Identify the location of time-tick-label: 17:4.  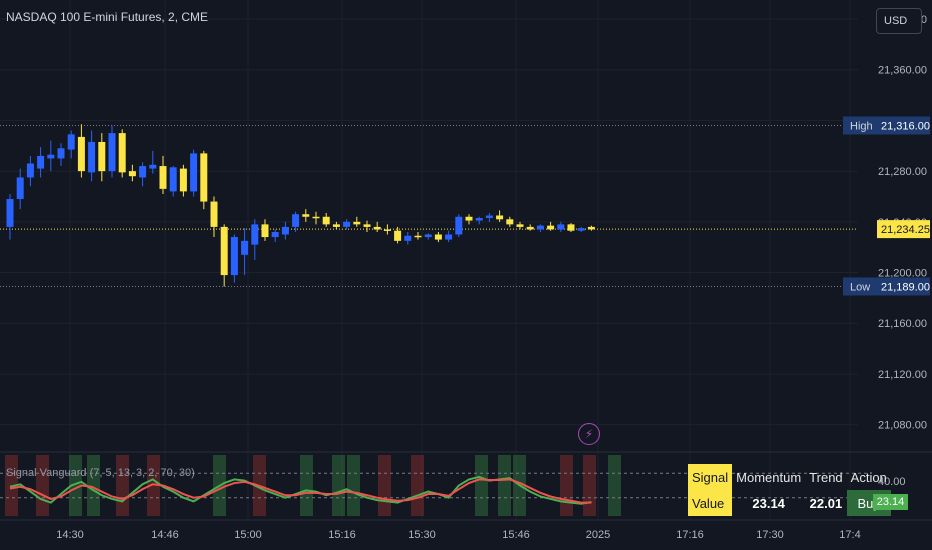
(849, 535).